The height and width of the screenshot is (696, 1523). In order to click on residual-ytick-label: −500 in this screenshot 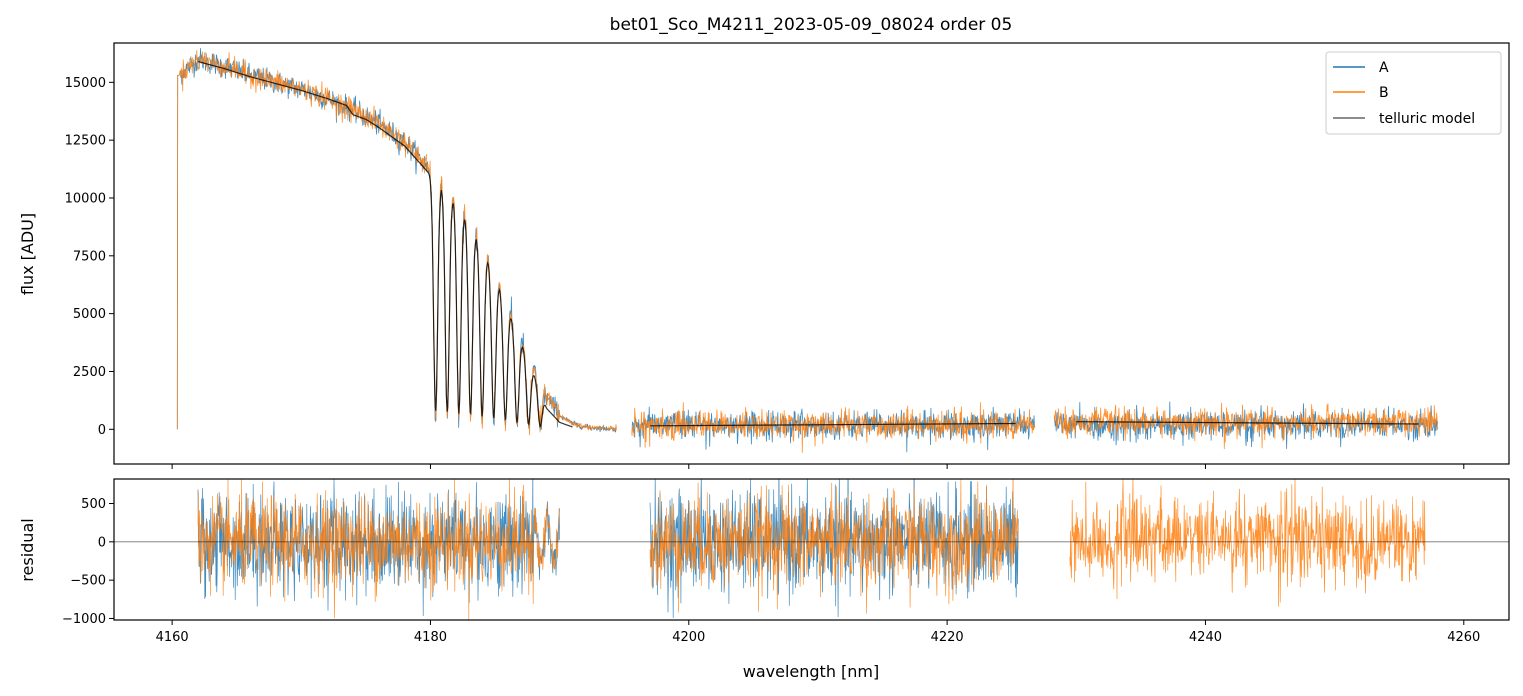, I will do `click(88, 581)`.